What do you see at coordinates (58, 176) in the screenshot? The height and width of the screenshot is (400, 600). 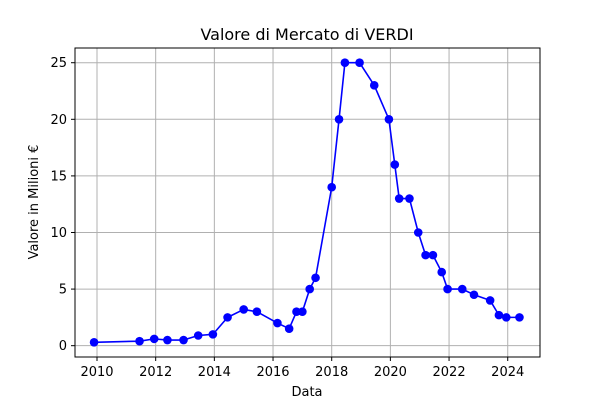 I see `y-tick-label: 15` at bounding box center [58, 176].